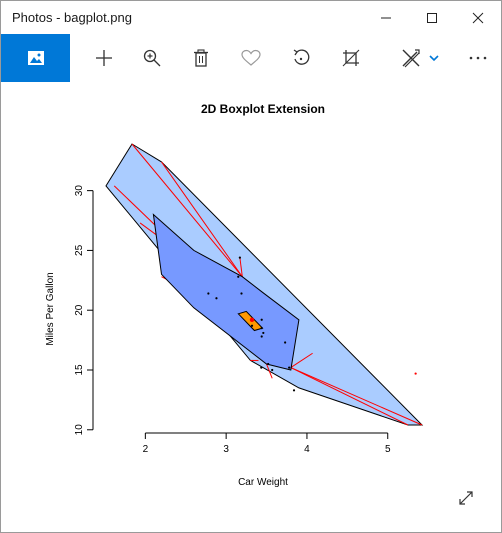  Describe the element at coordinates (50, 308) in the screenshot. I see `y-axis-label: Miles Per Gallon` at that location.